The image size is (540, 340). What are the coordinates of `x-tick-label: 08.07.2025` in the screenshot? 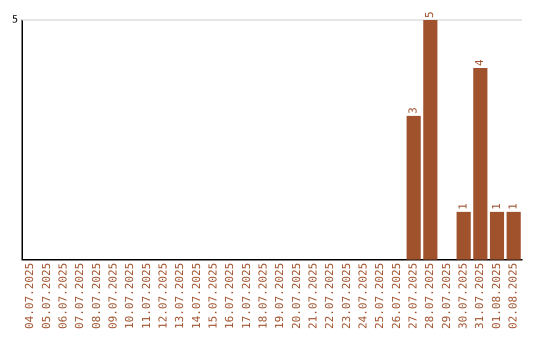 It's located at (96, 296).